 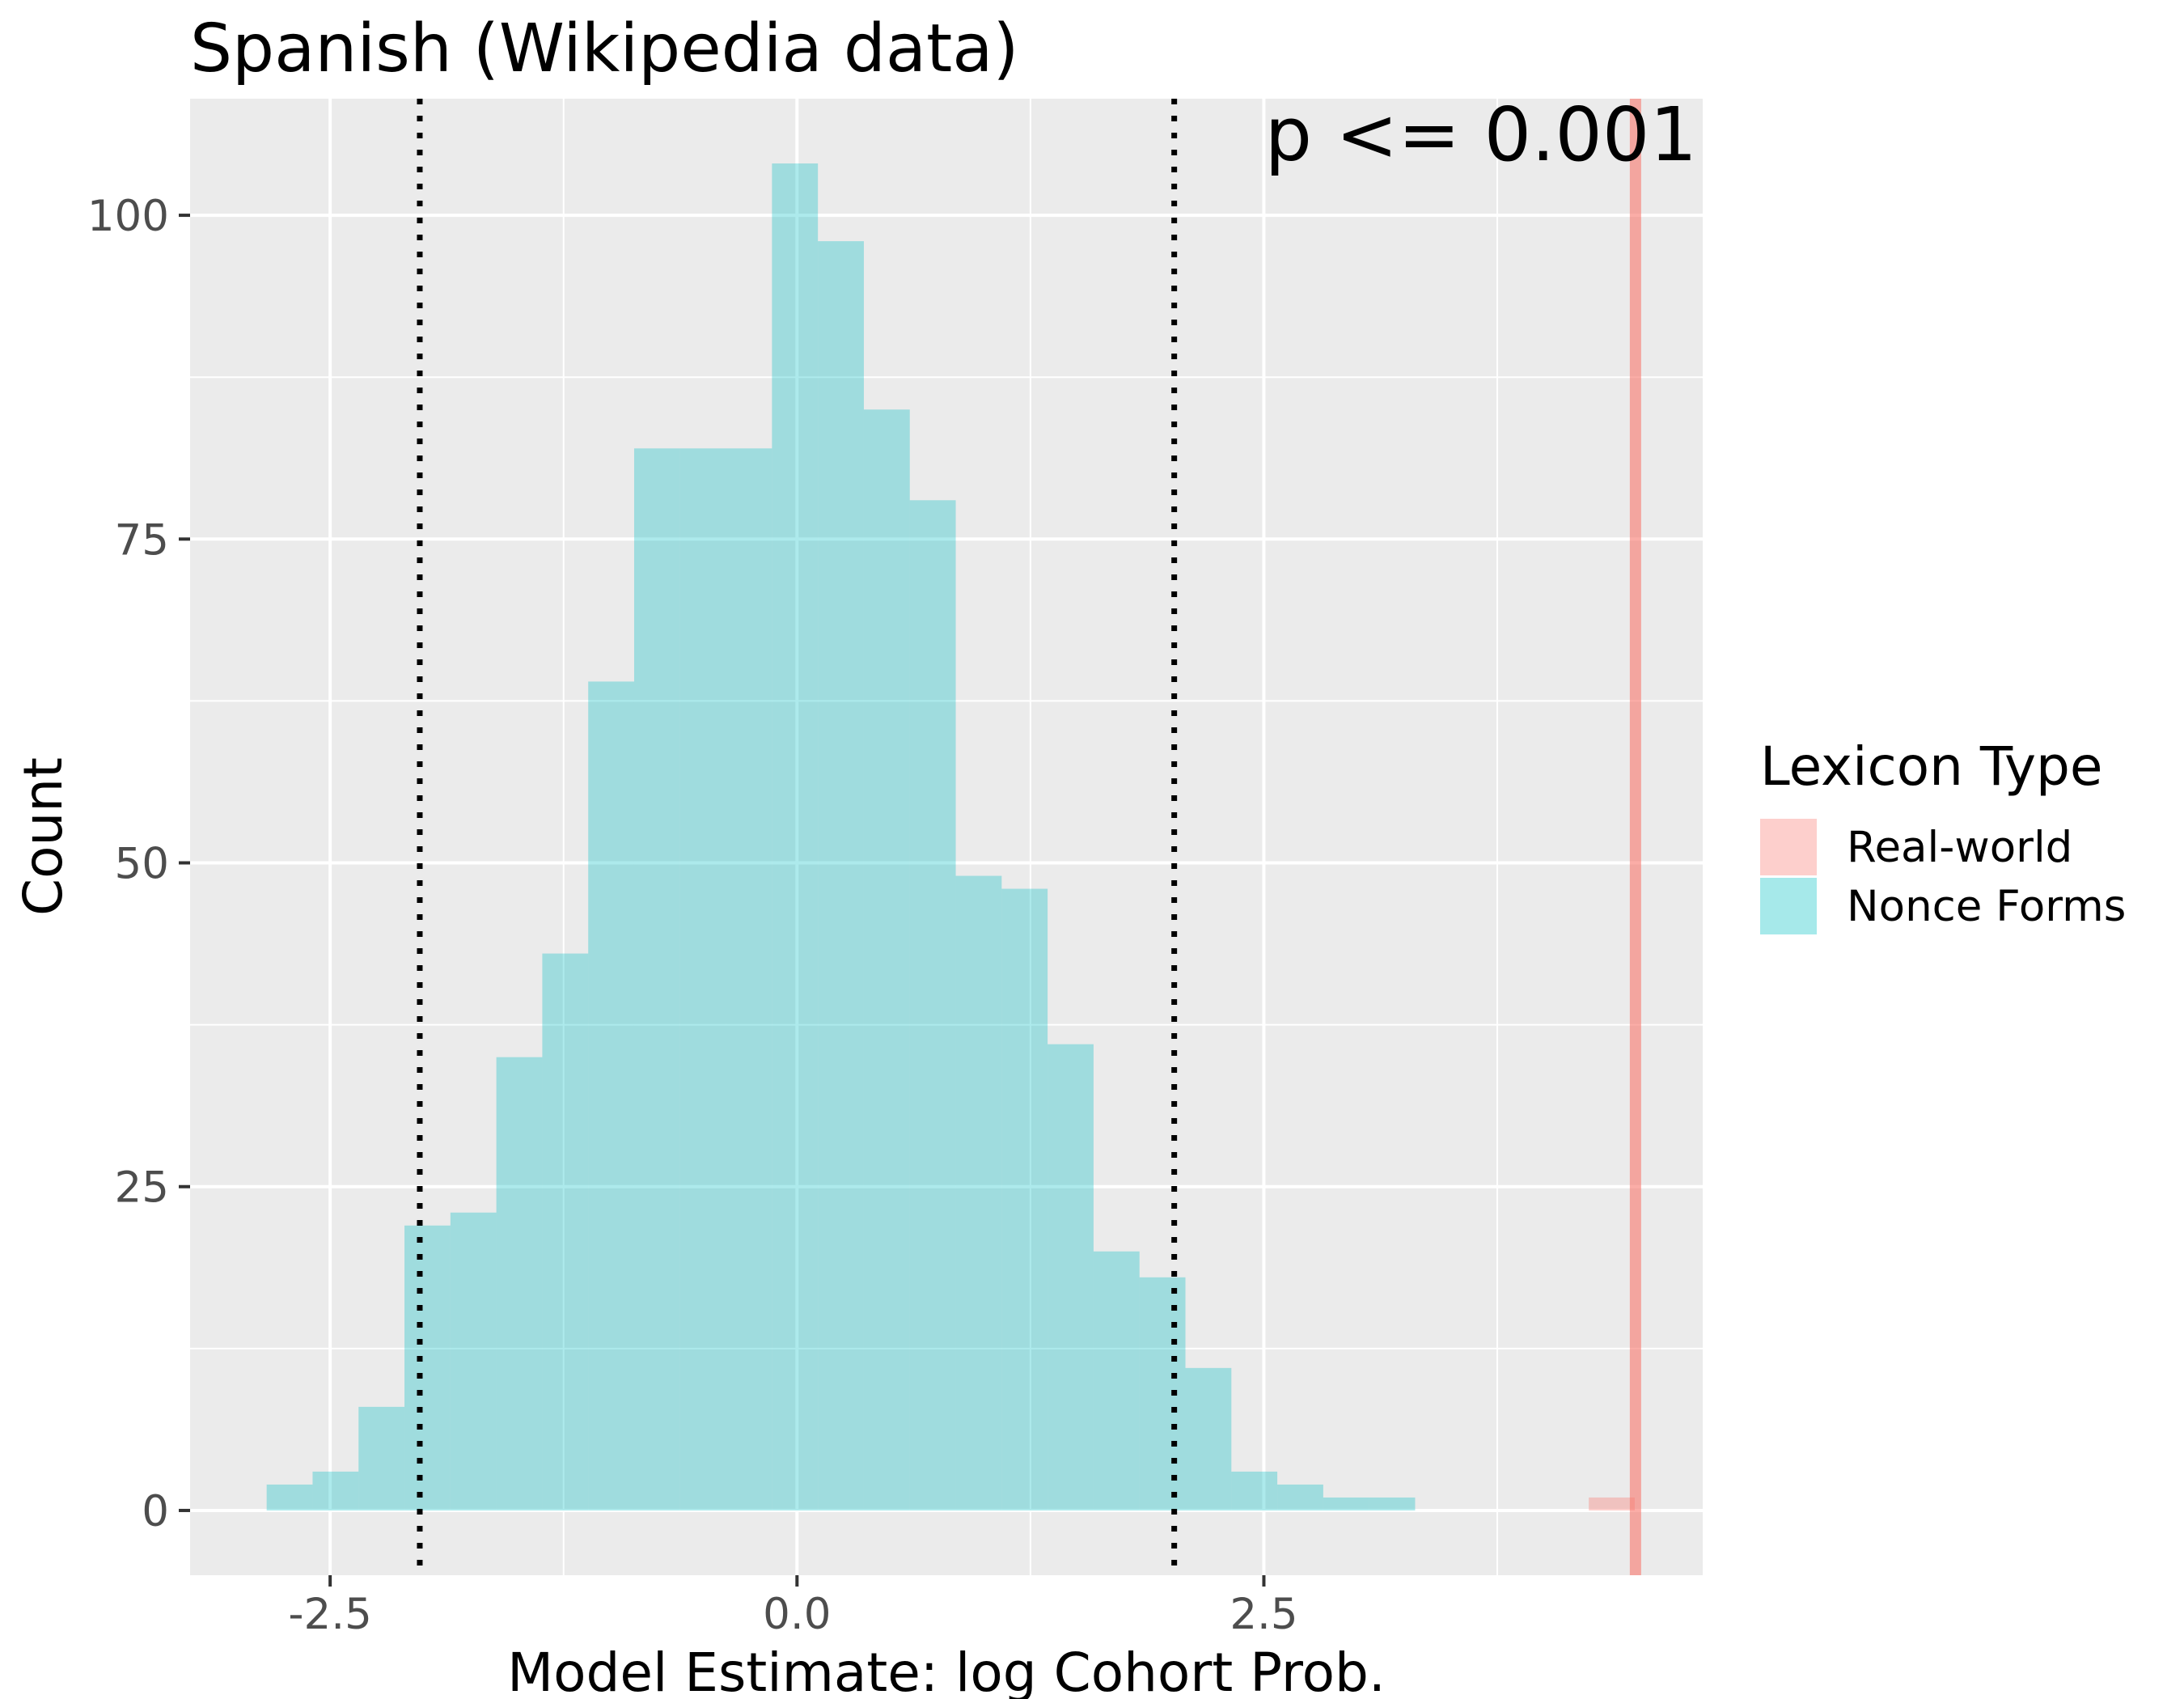 What do you see at coordinates (1481, 134) in the screenshot?
I see `p-value-annotation: p <= 0.001` at bounding box center [1481, 134].